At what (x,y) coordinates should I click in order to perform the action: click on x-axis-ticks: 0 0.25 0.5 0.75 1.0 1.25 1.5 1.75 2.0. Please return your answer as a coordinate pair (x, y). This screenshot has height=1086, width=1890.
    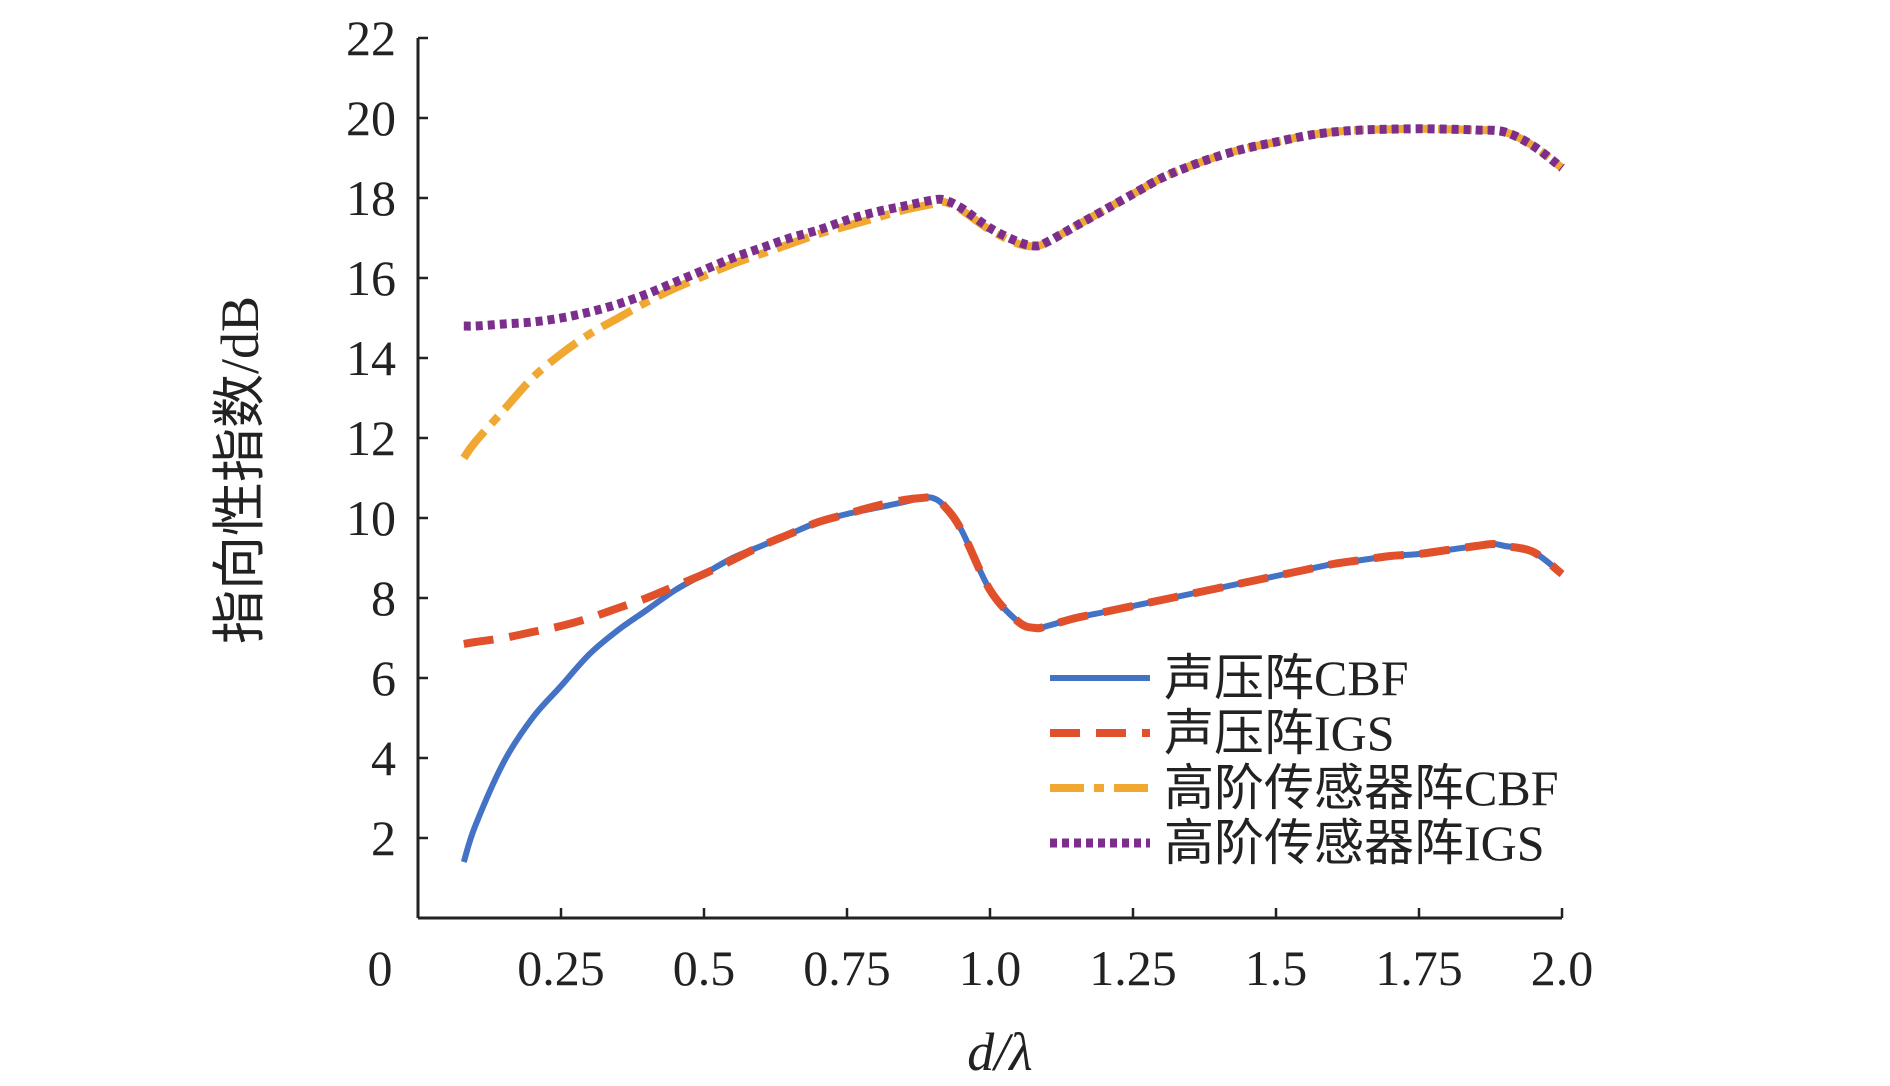
    Looking at the image, I should click on (981, 952).